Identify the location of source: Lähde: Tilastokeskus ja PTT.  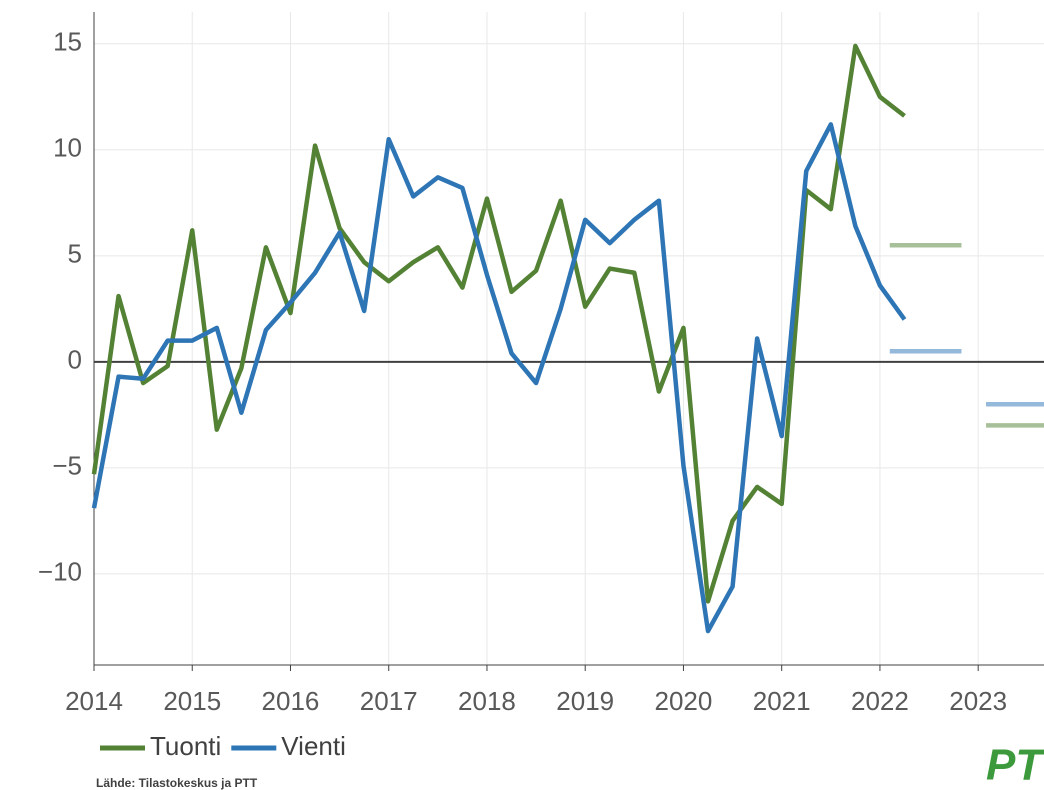
(177, 783).